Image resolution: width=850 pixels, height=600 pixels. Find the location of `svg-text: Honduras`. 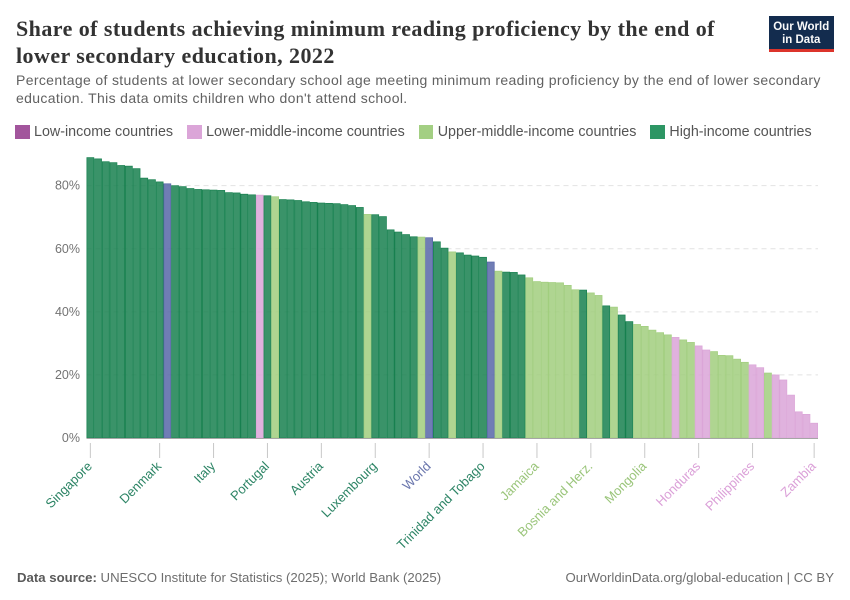

svg-text: Honduras is located at coordinates (678, 483).